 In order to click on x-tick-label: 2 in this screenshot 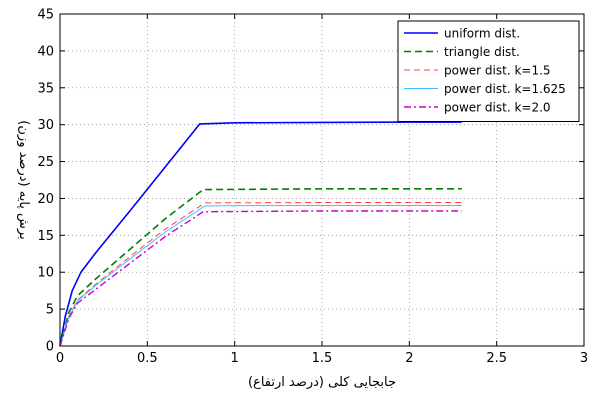, I will do `click(409, 358)`.